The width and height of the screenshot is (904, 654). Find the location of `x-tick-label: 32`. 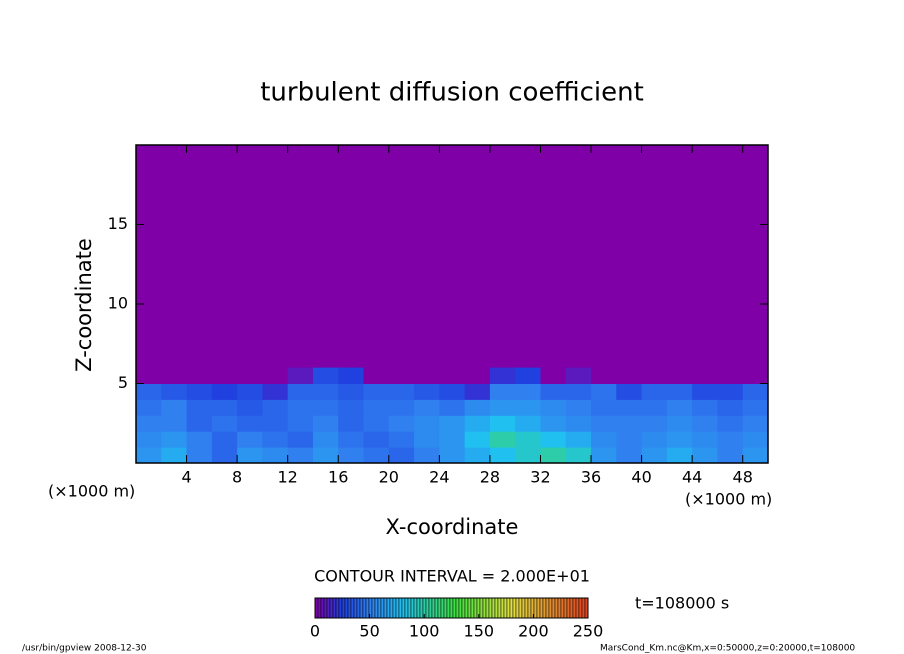

x-tick-label: 32 is located at coordinates (540, 477).